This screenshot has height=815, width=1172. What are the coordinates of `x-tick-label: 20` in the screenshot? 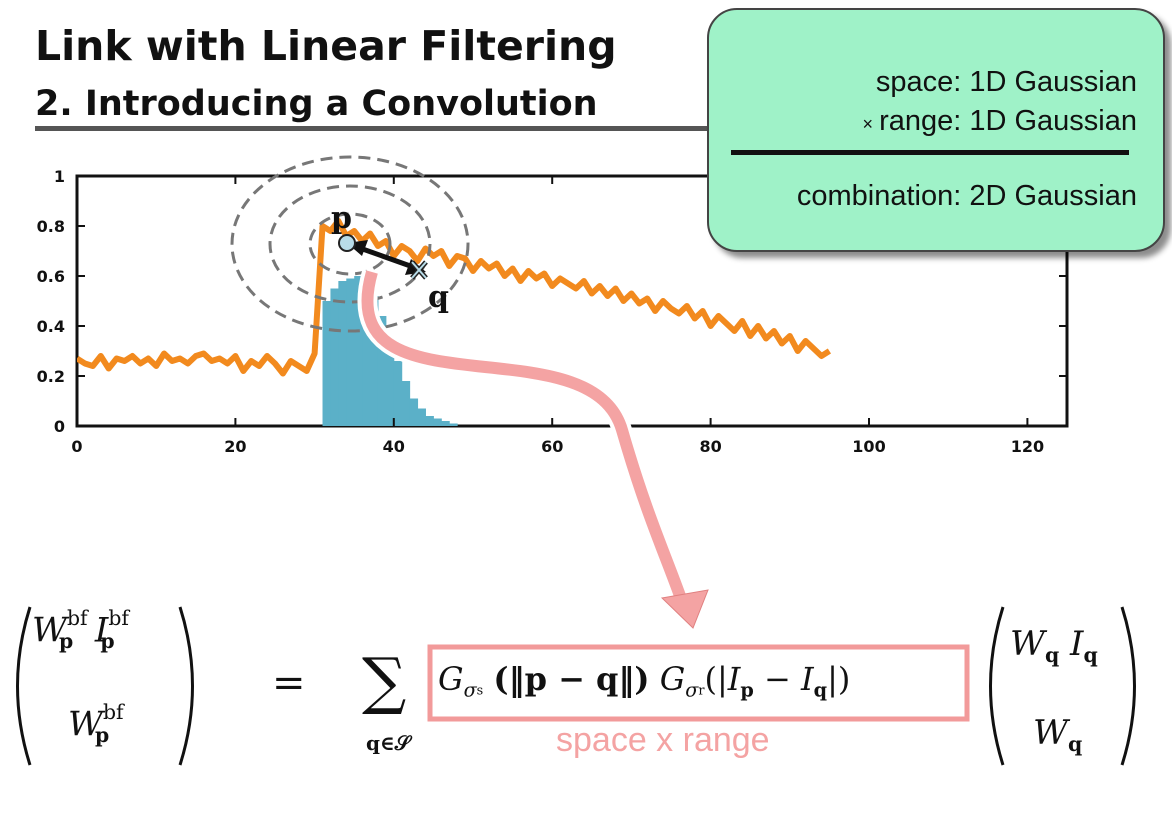 It's located at (235, 446).